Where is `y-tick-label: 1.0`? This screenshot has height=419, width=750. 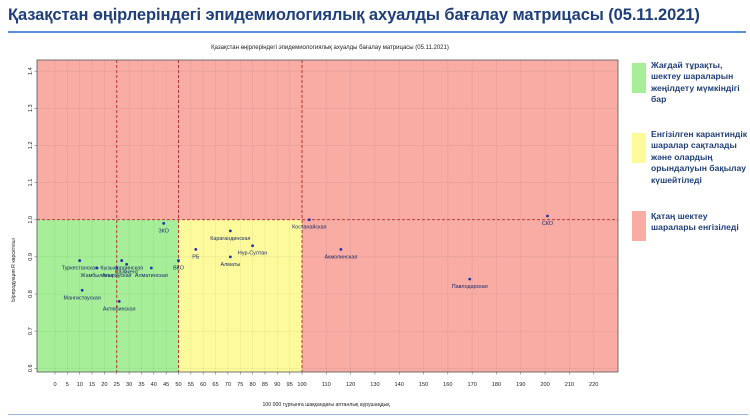 y-tick-label: 1.0 is located at coordinates (31, 220).